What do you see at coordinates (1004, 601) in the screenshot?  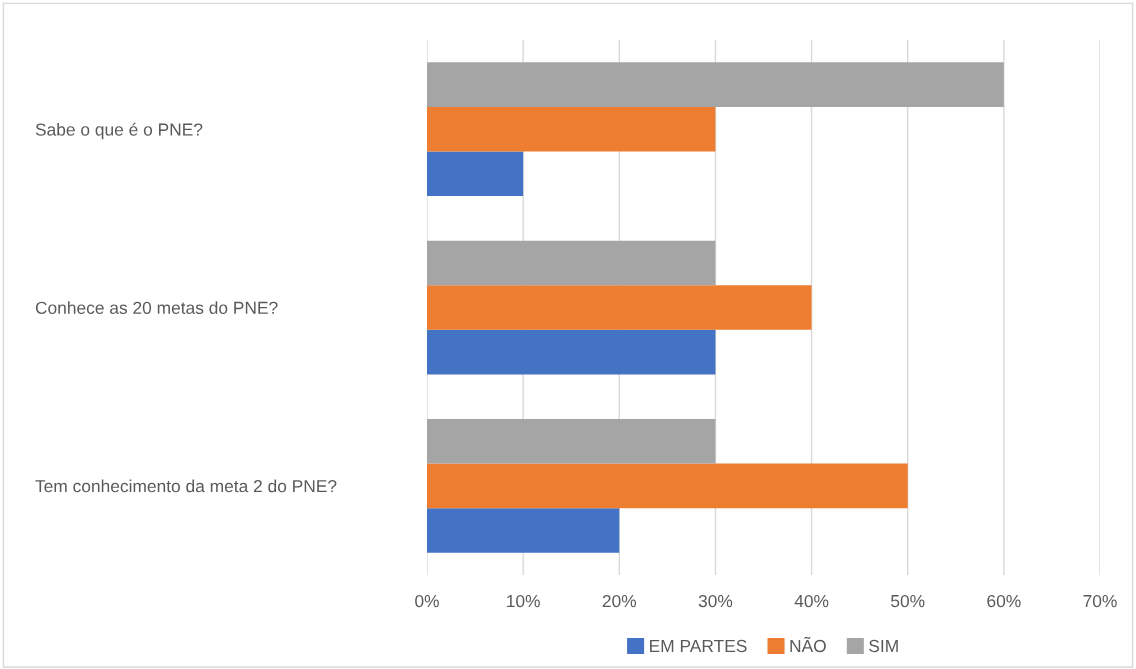 I see `x-tick-label: 60%` at bounding box center [1004, 601].